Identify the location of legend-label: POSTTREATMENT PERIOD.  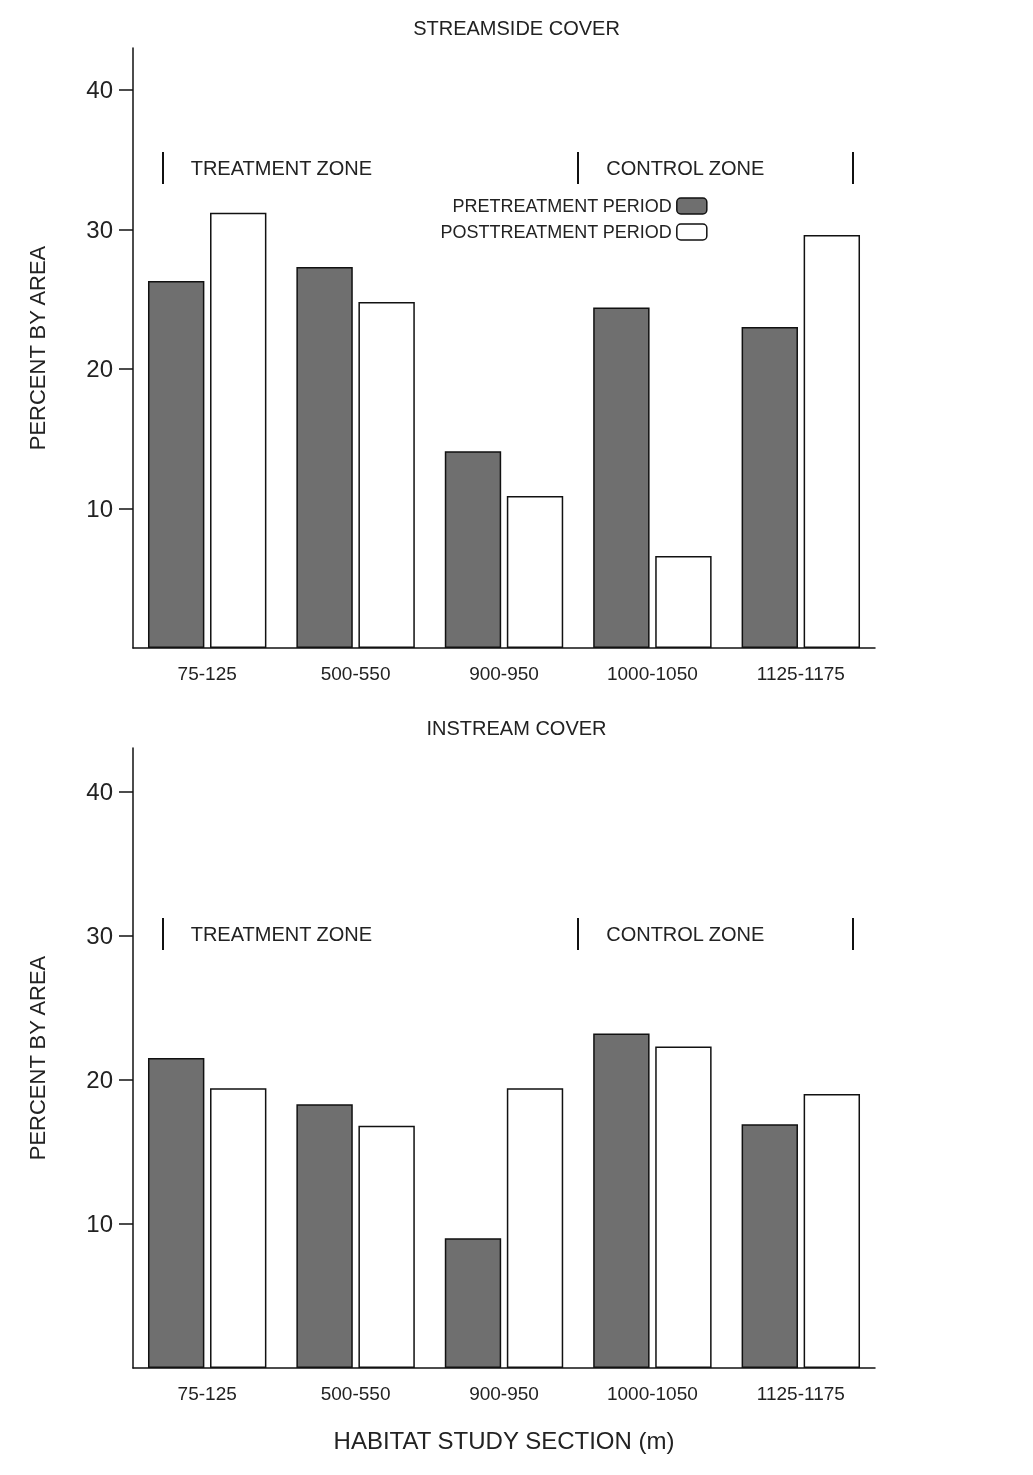
(556, 232).